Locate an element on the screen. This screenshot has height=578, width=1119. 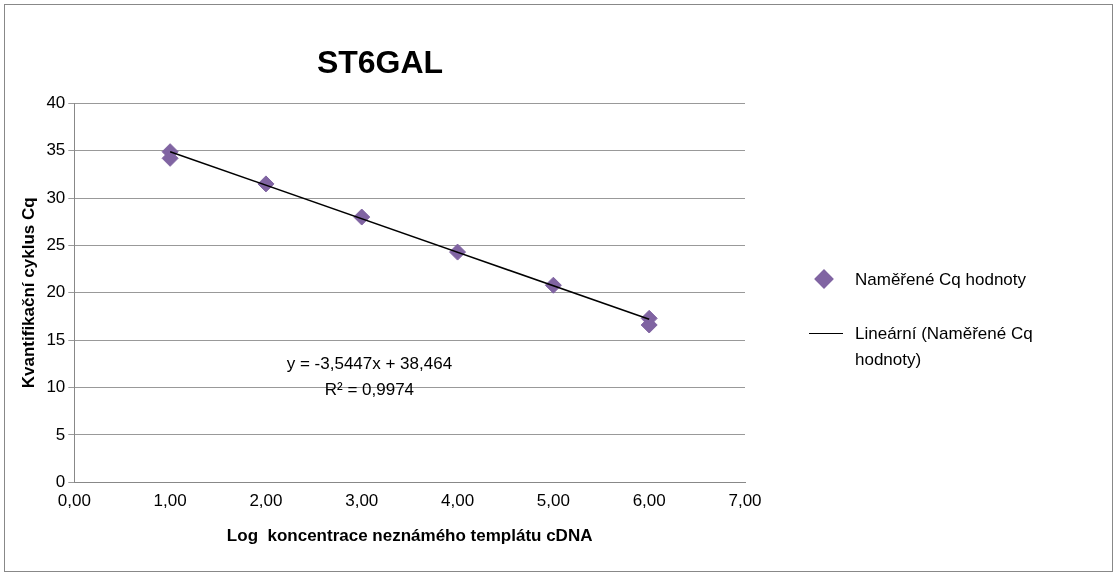
x-tick-label: 2,00 is located at coordinates (266, 501).